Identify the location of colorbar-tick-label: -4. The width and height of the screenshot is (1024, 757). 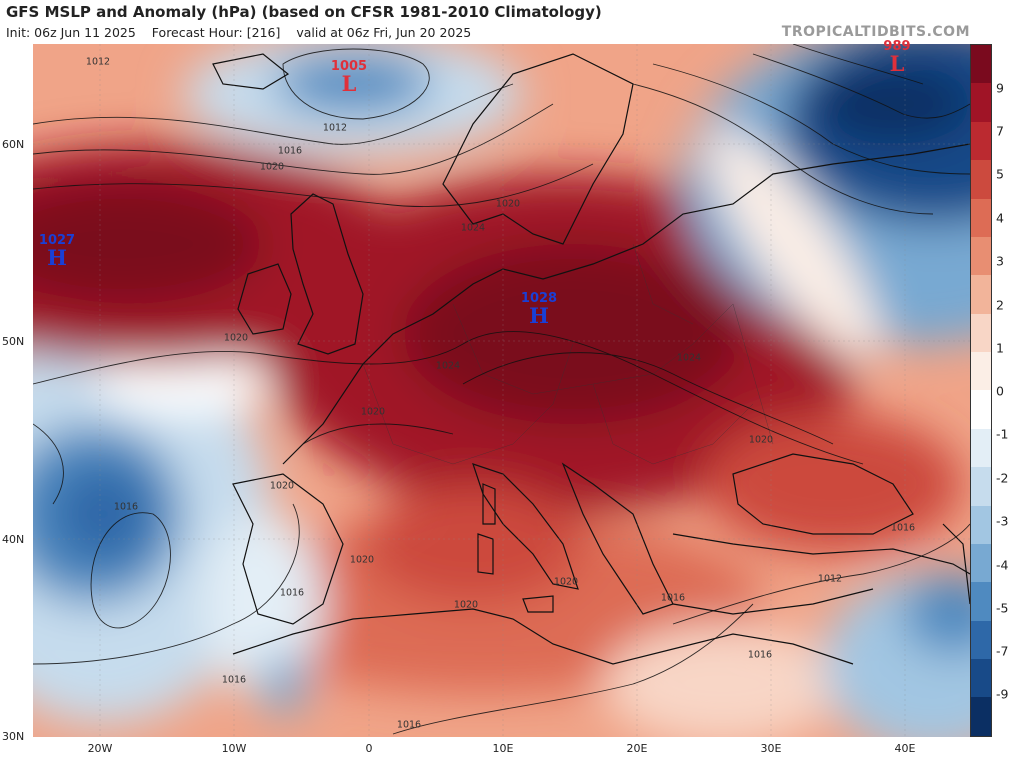
(1002, 565).